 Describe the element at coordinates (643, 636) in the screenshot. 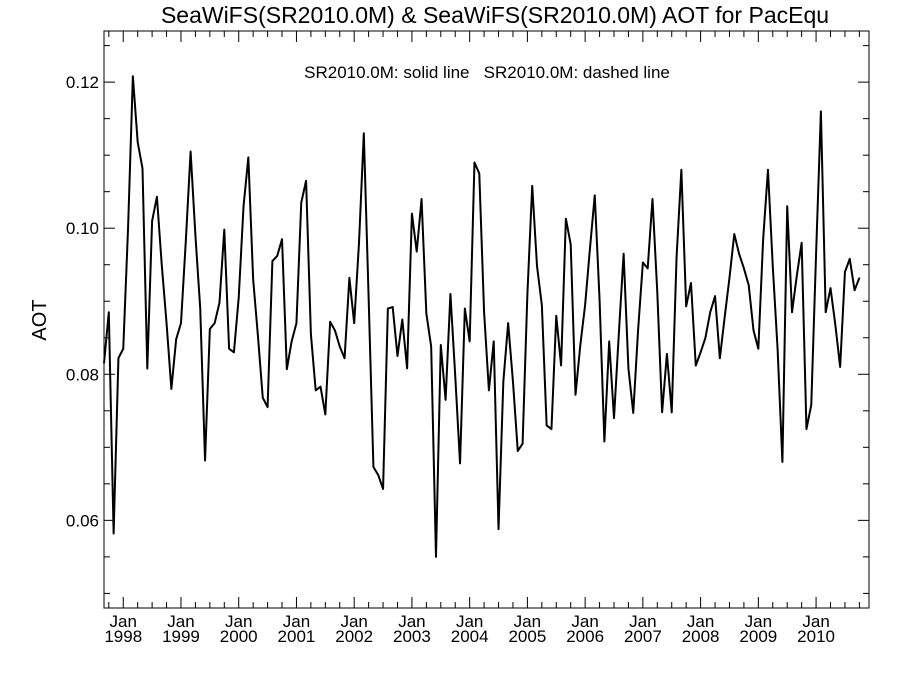

I see `x-tick-label-year: 2007` at that location.